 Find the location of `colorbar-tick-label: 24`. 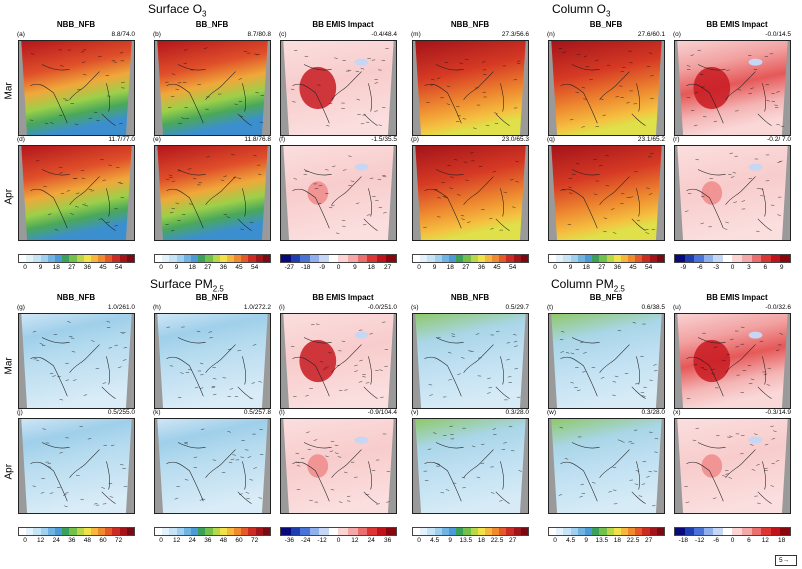

colorbar-tick-label: 24 is located at coordinates (371, 540).